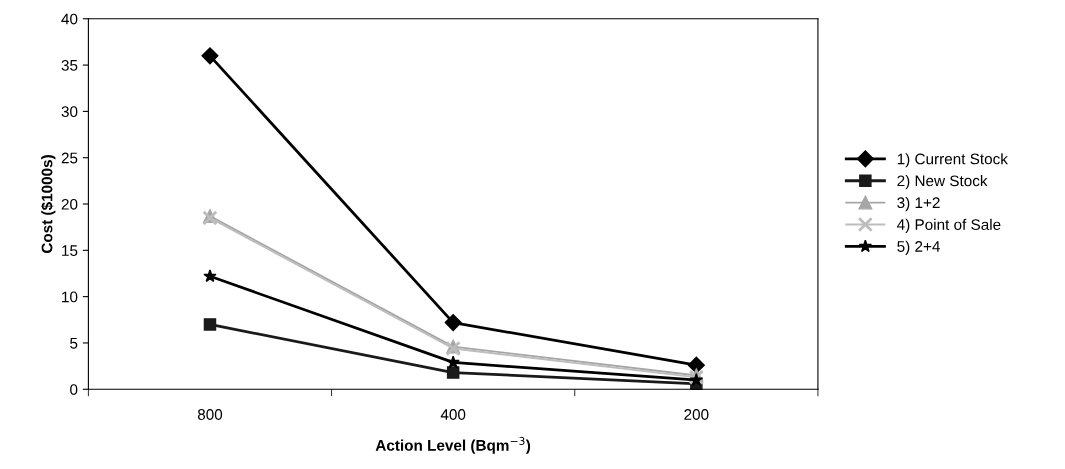 The height and width of the screenshot is (469, 1065). I want to click on y-tick-label: 40, so click(69, 19).